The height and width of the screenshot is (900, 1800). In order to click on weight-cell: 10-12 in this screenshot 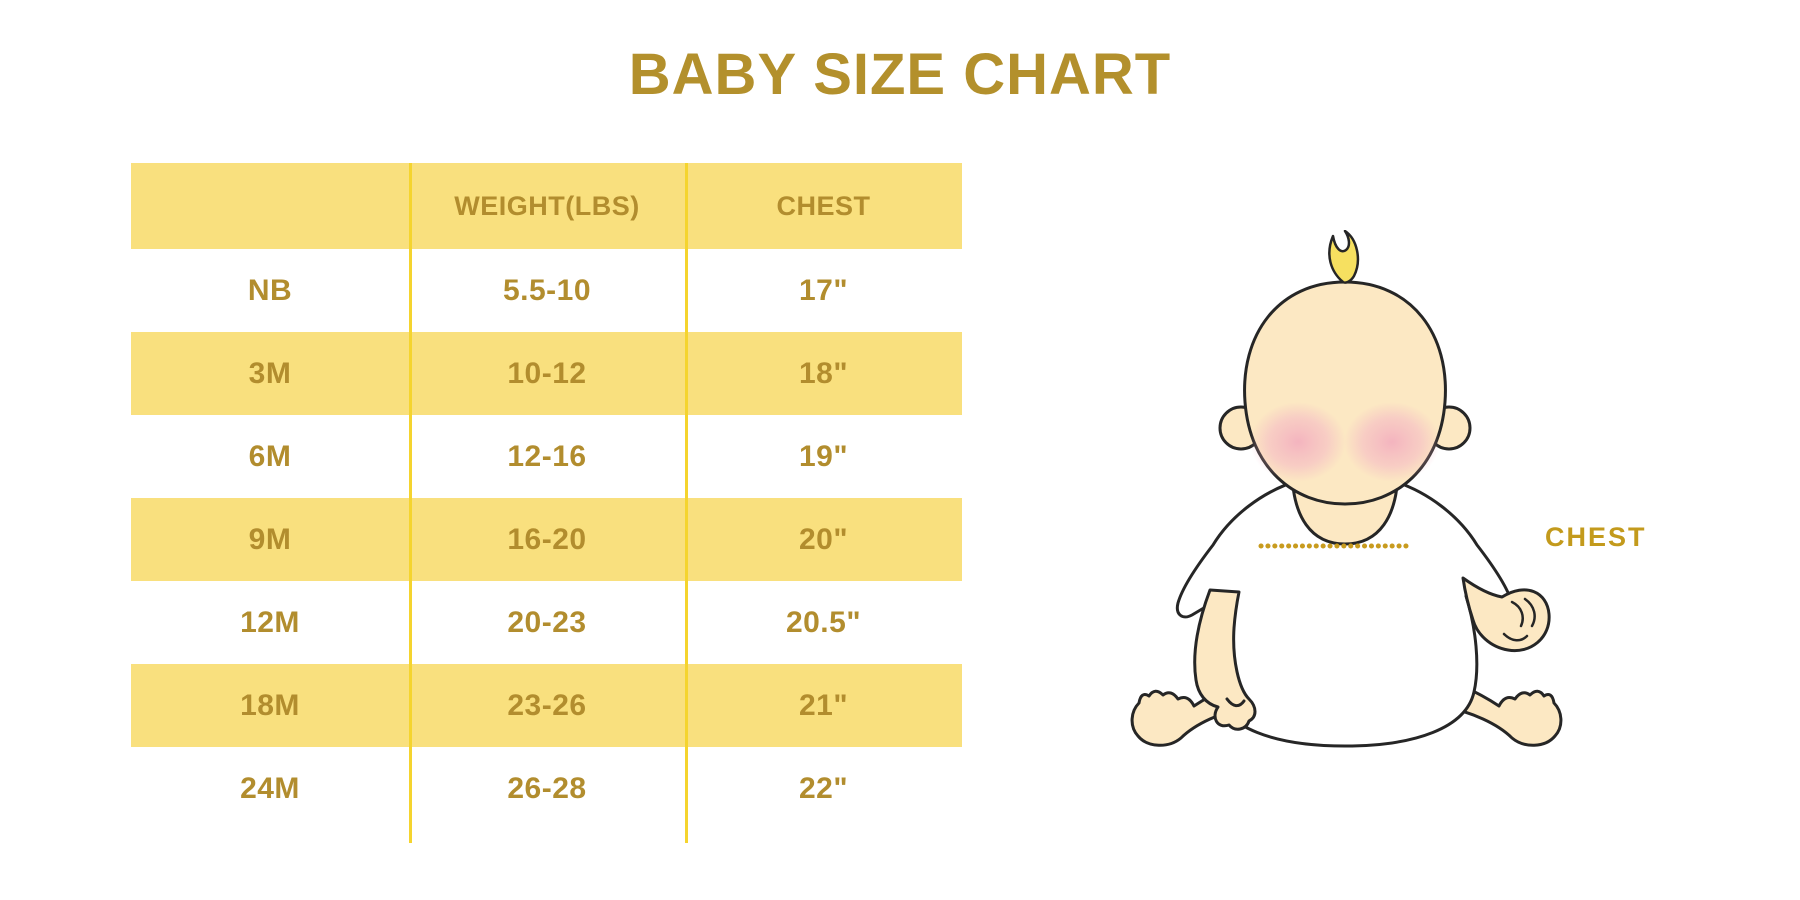, I will do `click(547, 373)`.